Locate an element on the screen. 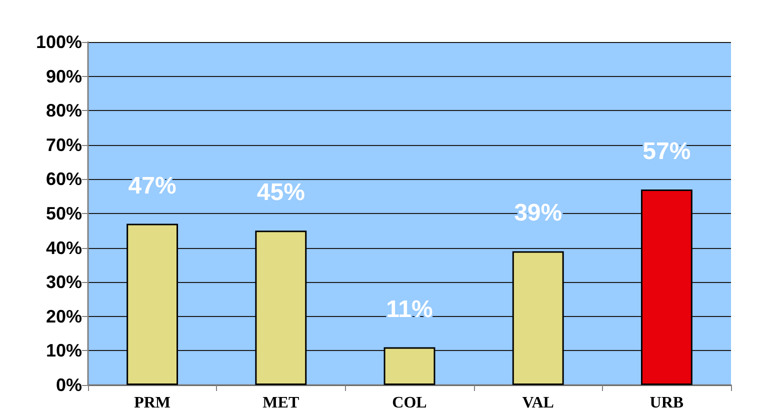 This screenshot has width=771, height=418. x-tick-label: URB is located at coordinates (667, 403).